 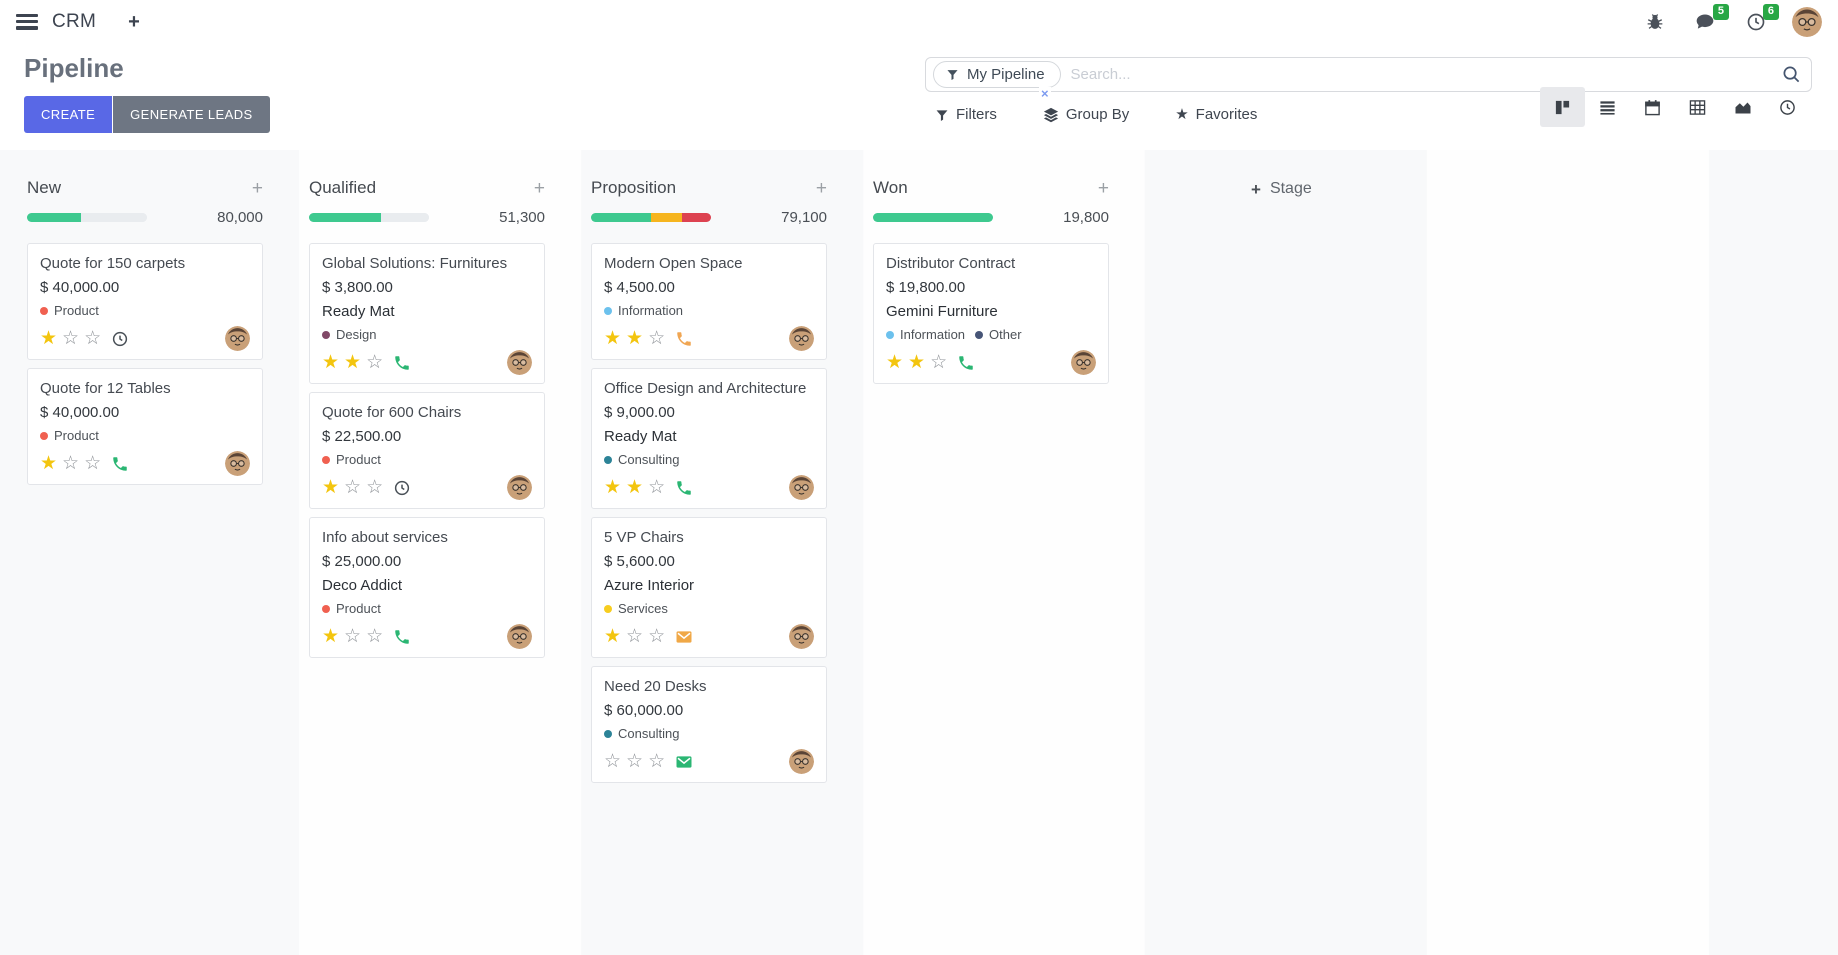 What do you see at coordinates (1607, 107) in the screenshot?
I see `view-list-button` at bounding box center [1607, 107].